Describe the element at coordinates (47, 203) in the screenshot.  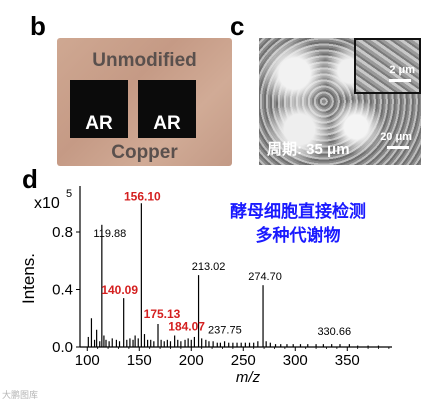
I see `y-scale-label: x10` at that location.